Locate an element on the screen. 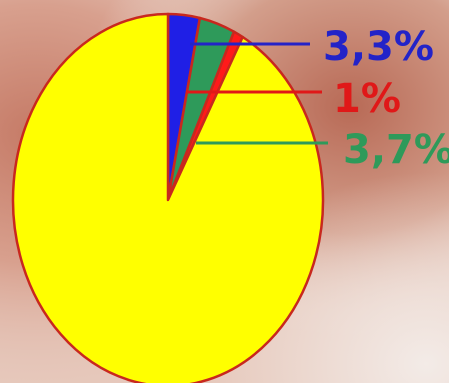 Image resolution: width=449 pixels, height=383 pixels. data-label-0: 3,3% is located at coordinates (378, 47).